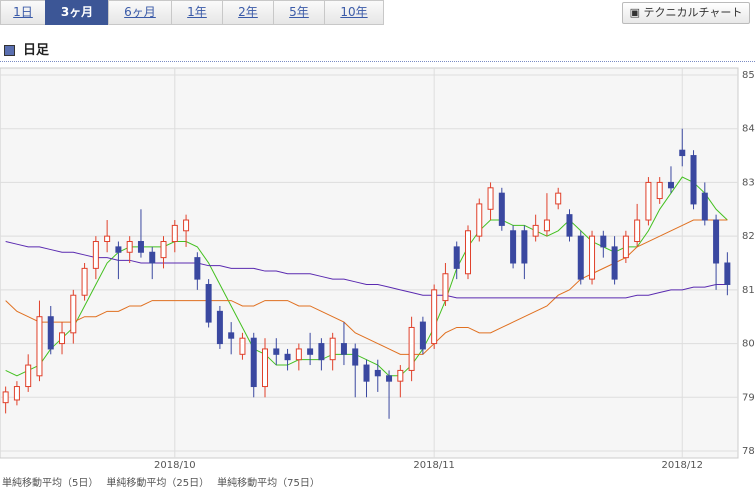  What do you see at coordinates (748, 182) in the screenshot?
I see `y-tick-label: 83` at bounding box center [748, 182].